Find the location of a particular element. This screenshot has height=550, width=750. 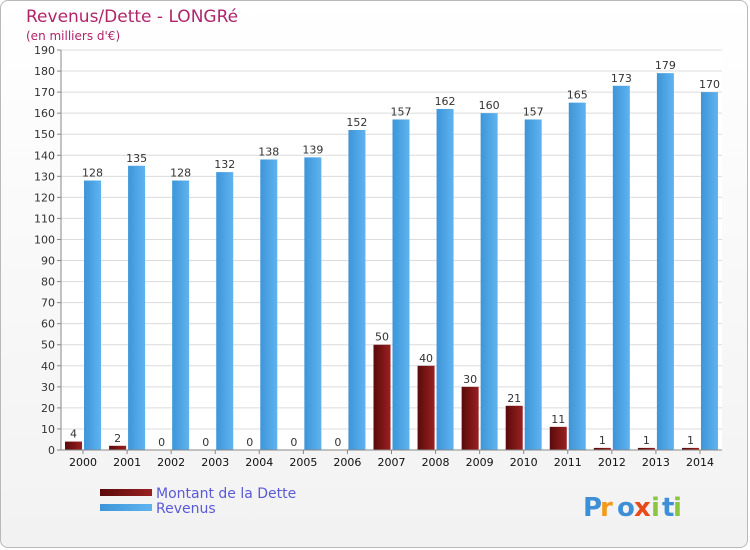

logo-letter: x is located at coordinates (642, 508).